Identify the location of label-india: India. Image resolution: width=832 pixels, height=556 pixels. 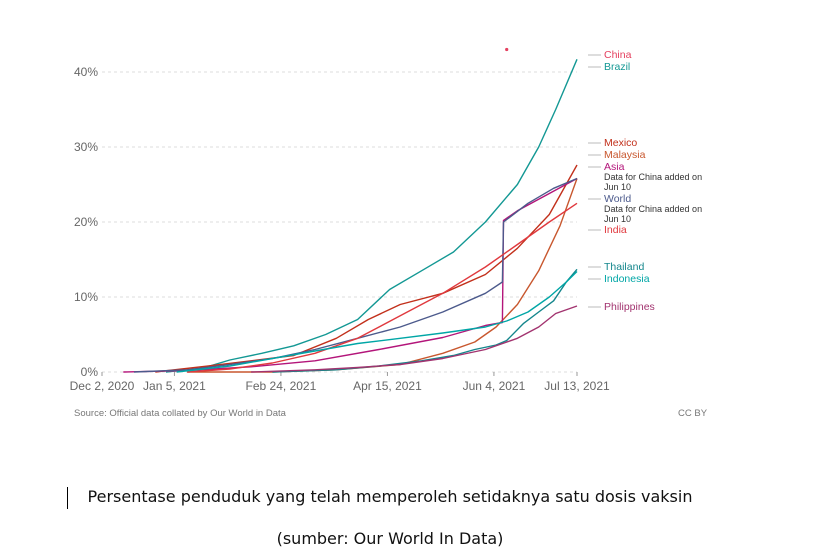
(615, 230).